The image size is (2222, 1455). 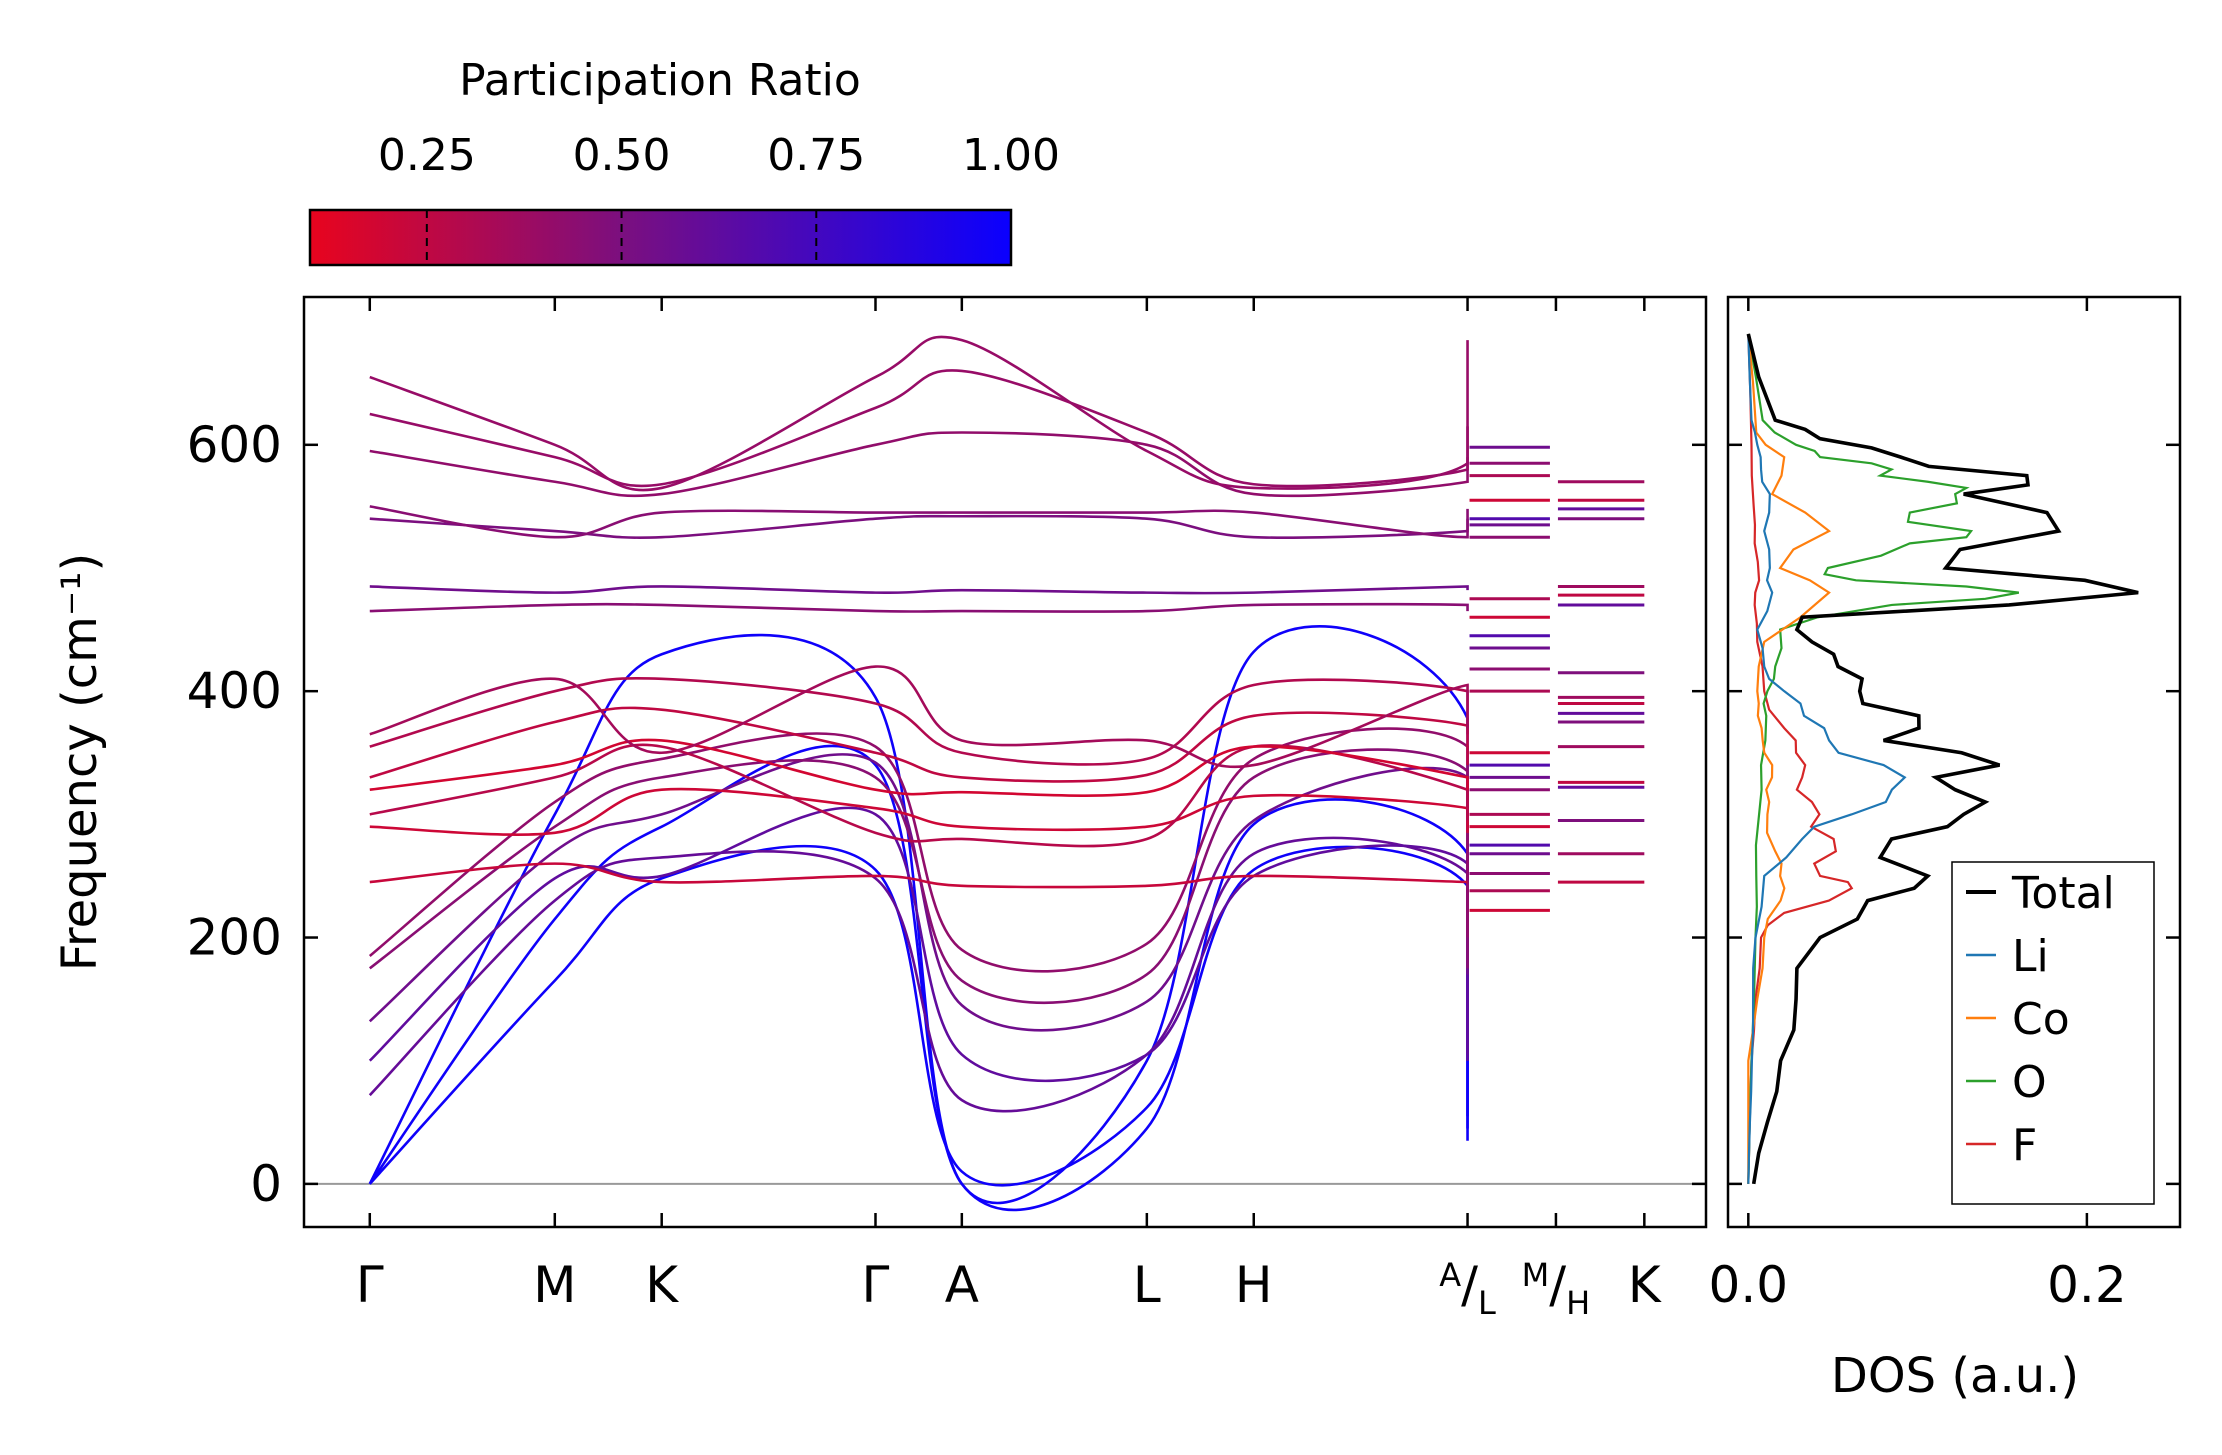 I want to click on dos-plot-frame, so click(x=1954, y=762).